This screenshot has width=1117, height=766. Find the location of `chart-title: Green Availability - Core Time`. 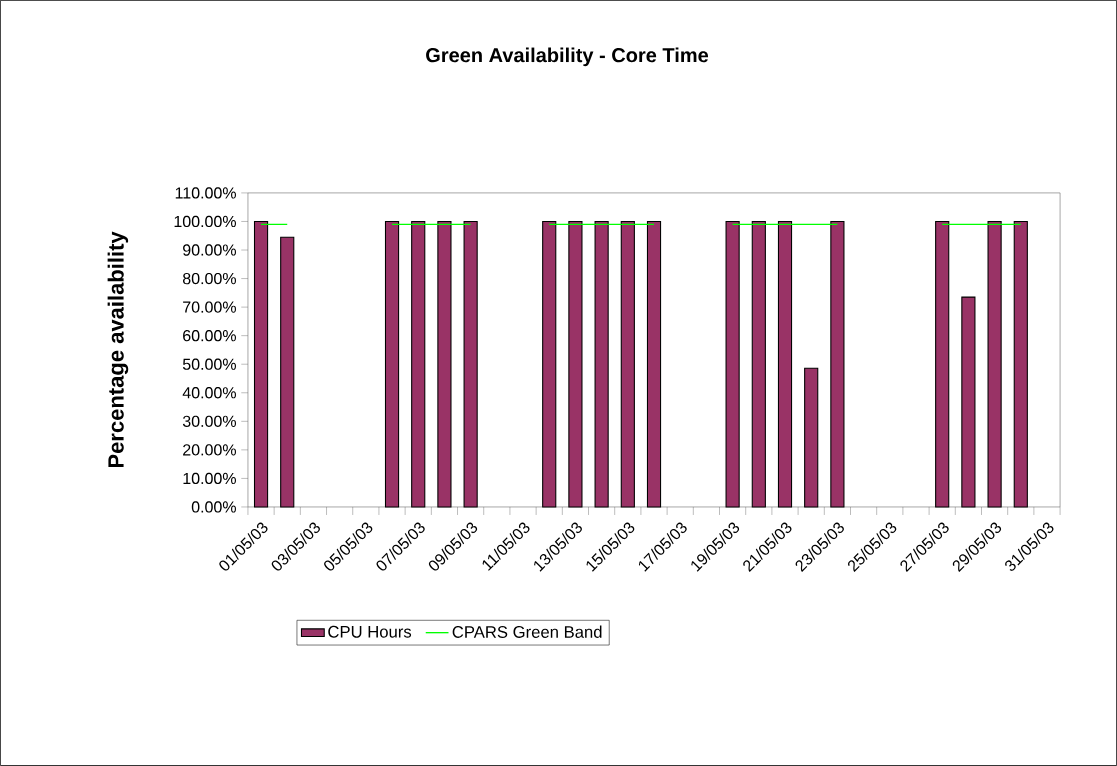

chart-title: Green Availability - Core Time is located at coordinates (567, 57).